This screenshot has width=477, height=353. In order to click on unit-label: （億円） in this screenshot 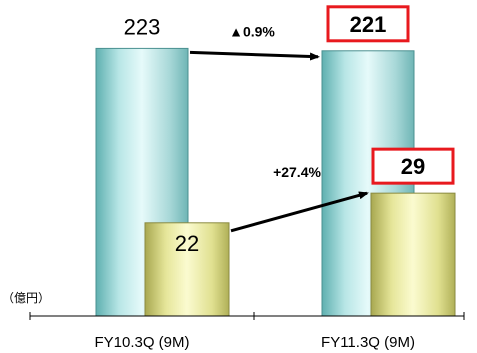, I will do `click(26, 298)`.